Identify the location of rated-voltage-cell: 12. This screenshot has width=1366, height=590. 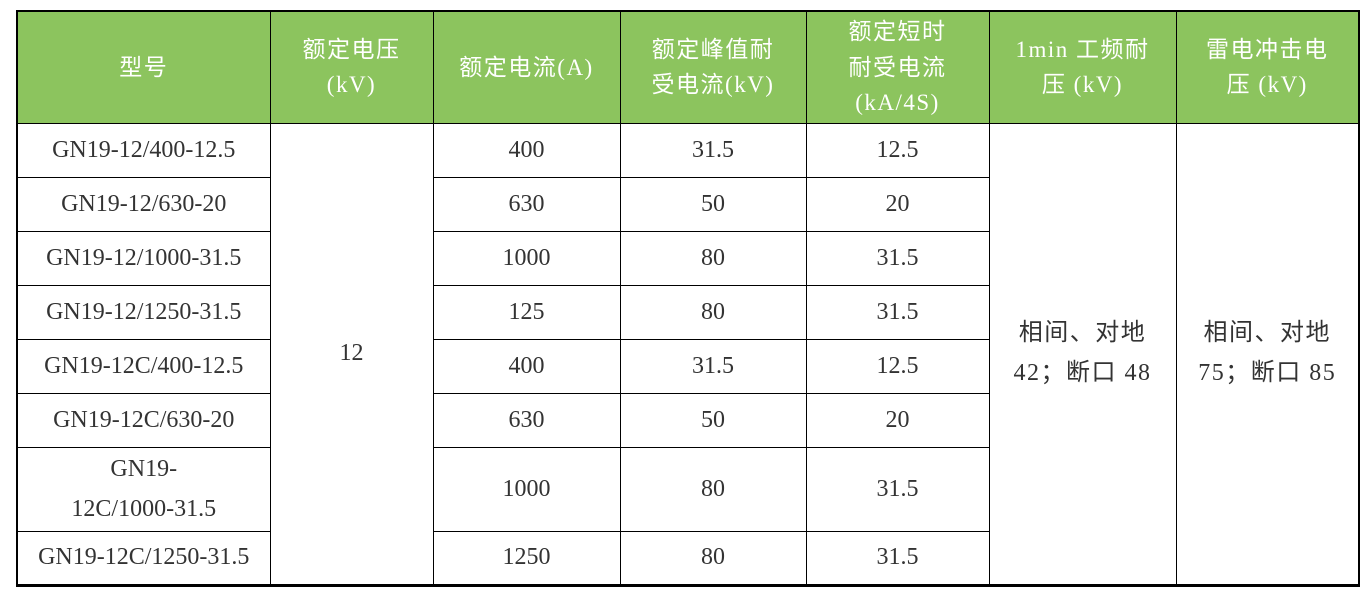
(351, 354).